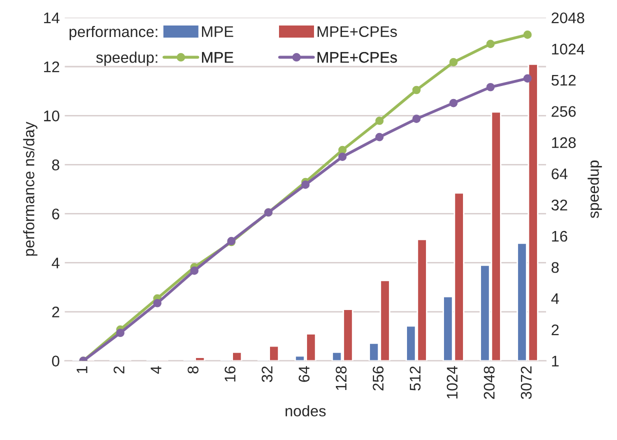  What do you see at coordinates (489, 382) in the screenshot?
I see `x-tick-label: 2048` at bounding box center [489, 382].